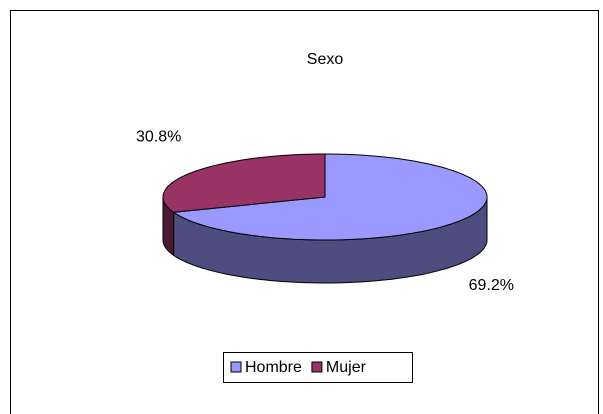 The height and width of the screenshot is (414, 603). I want to click on legend-label: Hombre, so click(273, 367).